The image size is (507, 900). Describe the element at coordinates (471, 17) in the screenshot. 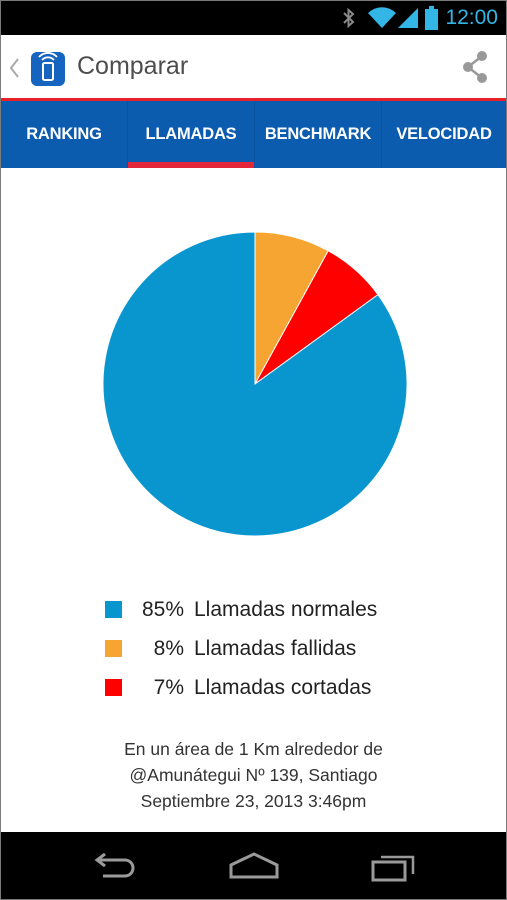

I see `status-clock: 12:00` at that location.